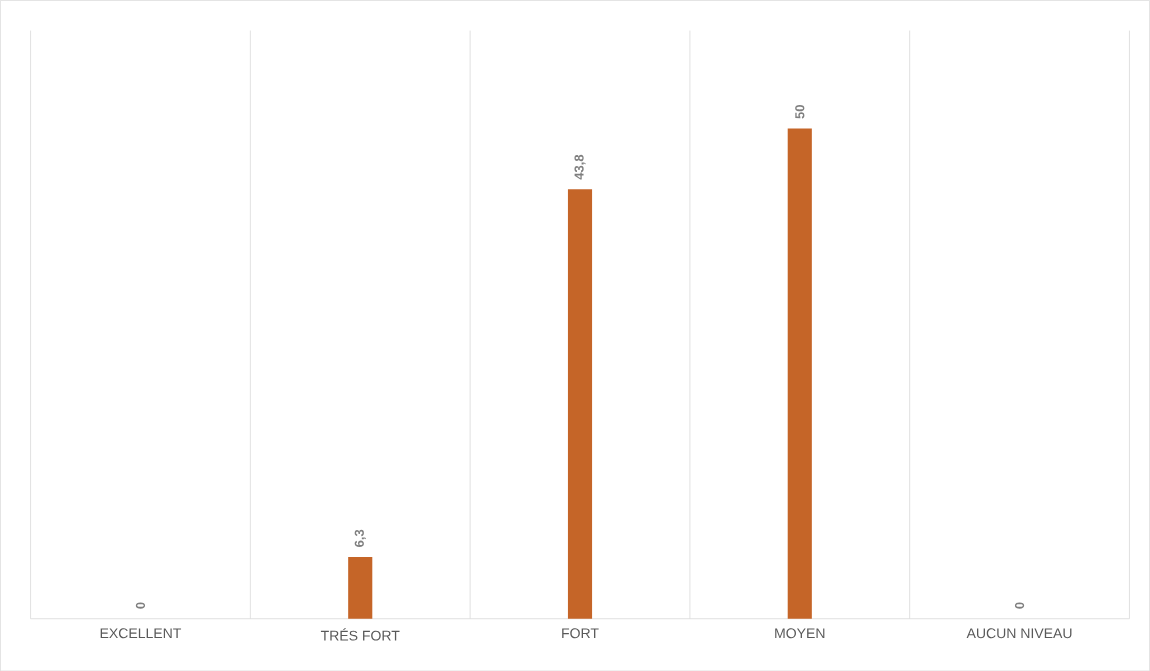 The width and height of the screenshot is (1150, 671). I want to click on x-tick-label: MOYEN, so click(800, 633).